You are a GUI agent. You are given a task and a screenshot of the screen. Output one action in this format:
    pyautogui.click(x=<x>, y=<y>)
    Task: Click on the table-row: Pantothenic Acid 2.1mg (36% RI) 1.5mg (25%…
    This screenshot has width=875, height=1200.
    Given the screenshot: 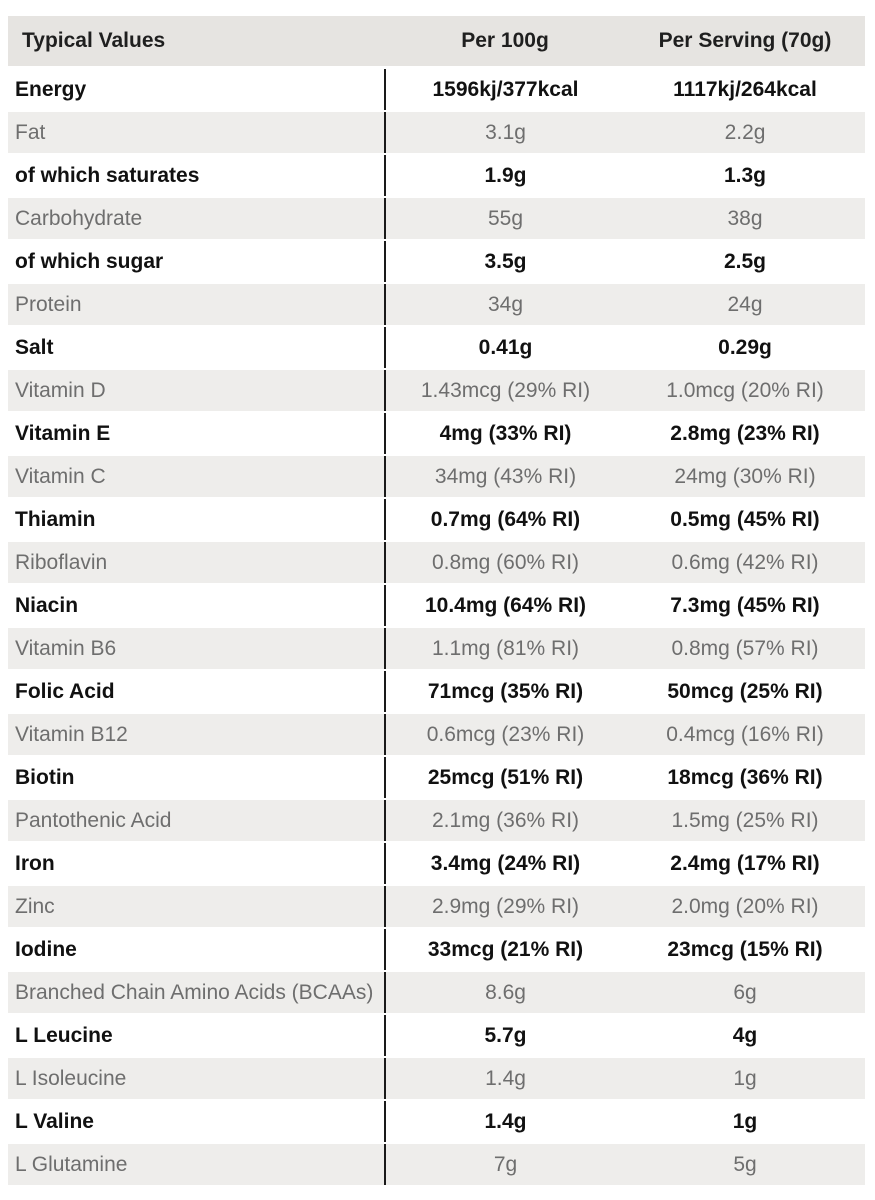 What is the action you would take?
    pyautogui.click(x=436, y=821)
    